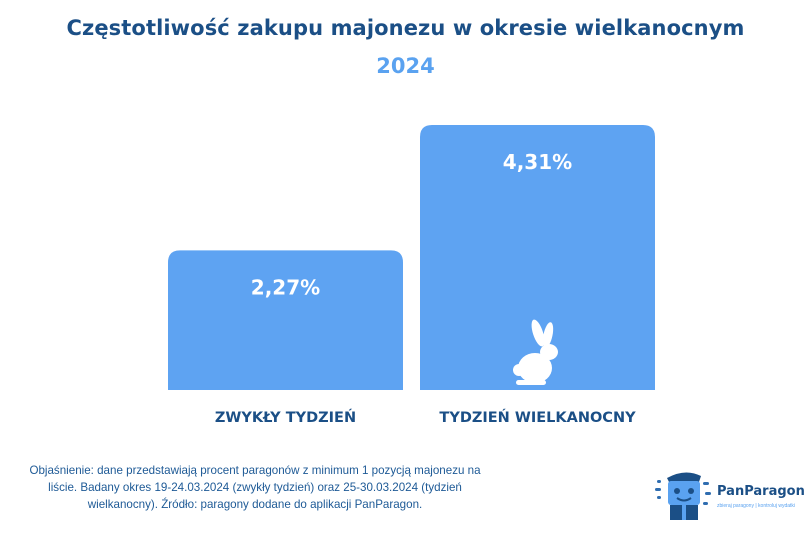 Image resolution: width=811 pixels, height=548 pixels. Describe the element at coordinates (683, 496) in the screenshot. I see `panparagon-logo-icon` at that location.